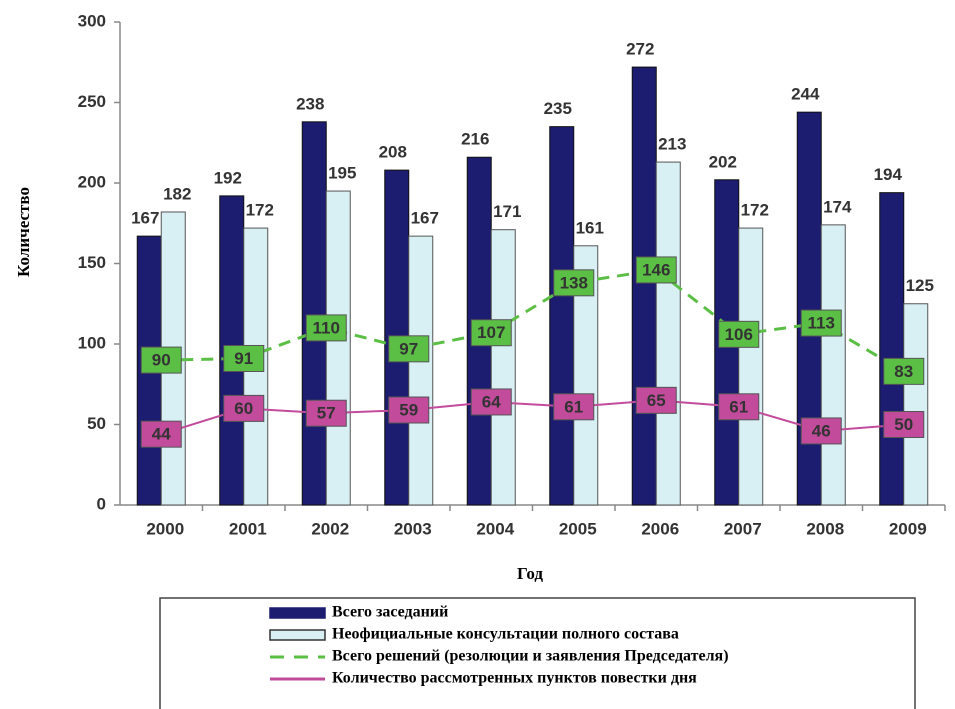 The height and width of the screenshot is (709, 955). I want to click on x-tick-label: 2006, so click(660, 528).